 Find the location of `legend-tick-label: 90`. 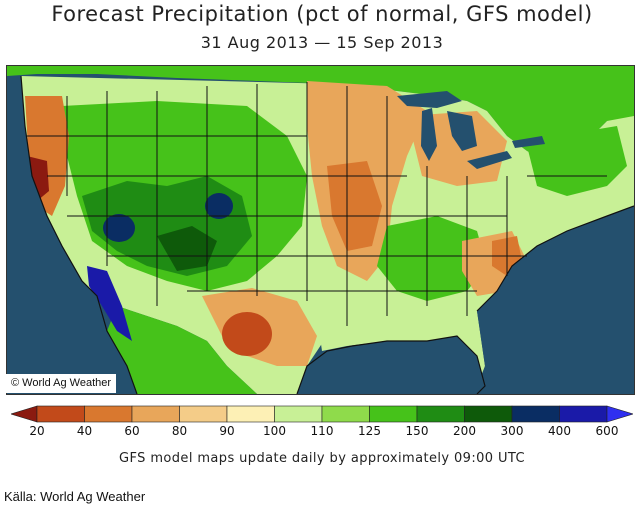

legend-tick-label: 90 is located at coordinates (227, 431).